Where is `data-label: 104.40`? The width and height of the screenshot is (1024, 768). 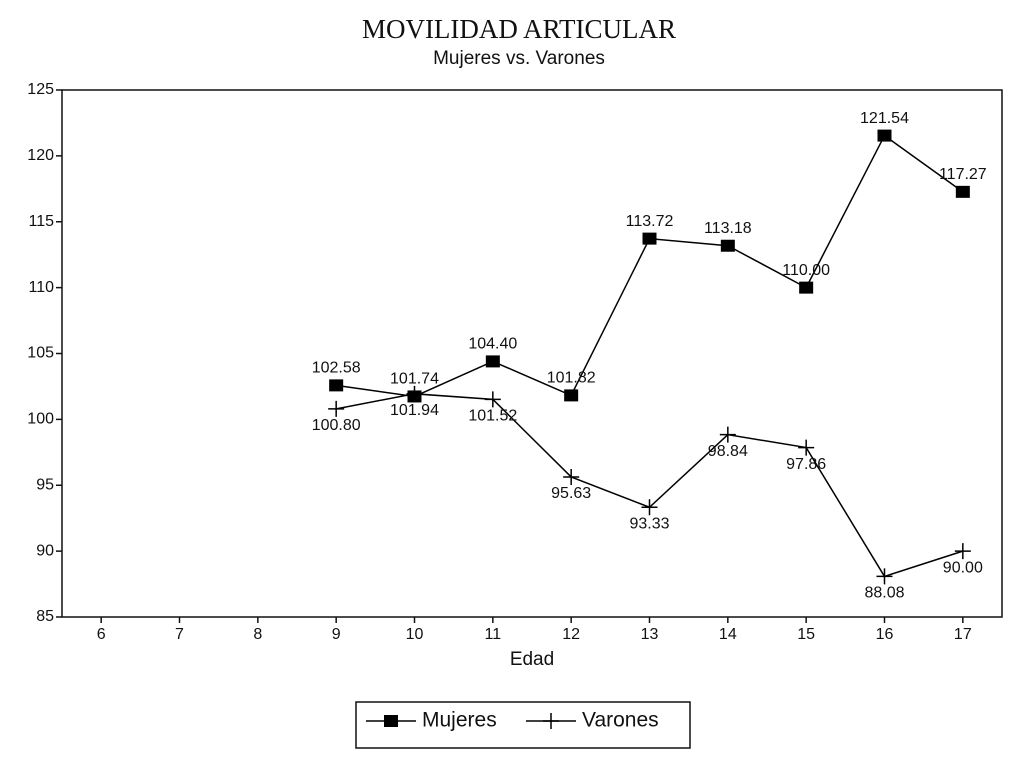 data-label: 104.40 is located at coordinates (492, 344).